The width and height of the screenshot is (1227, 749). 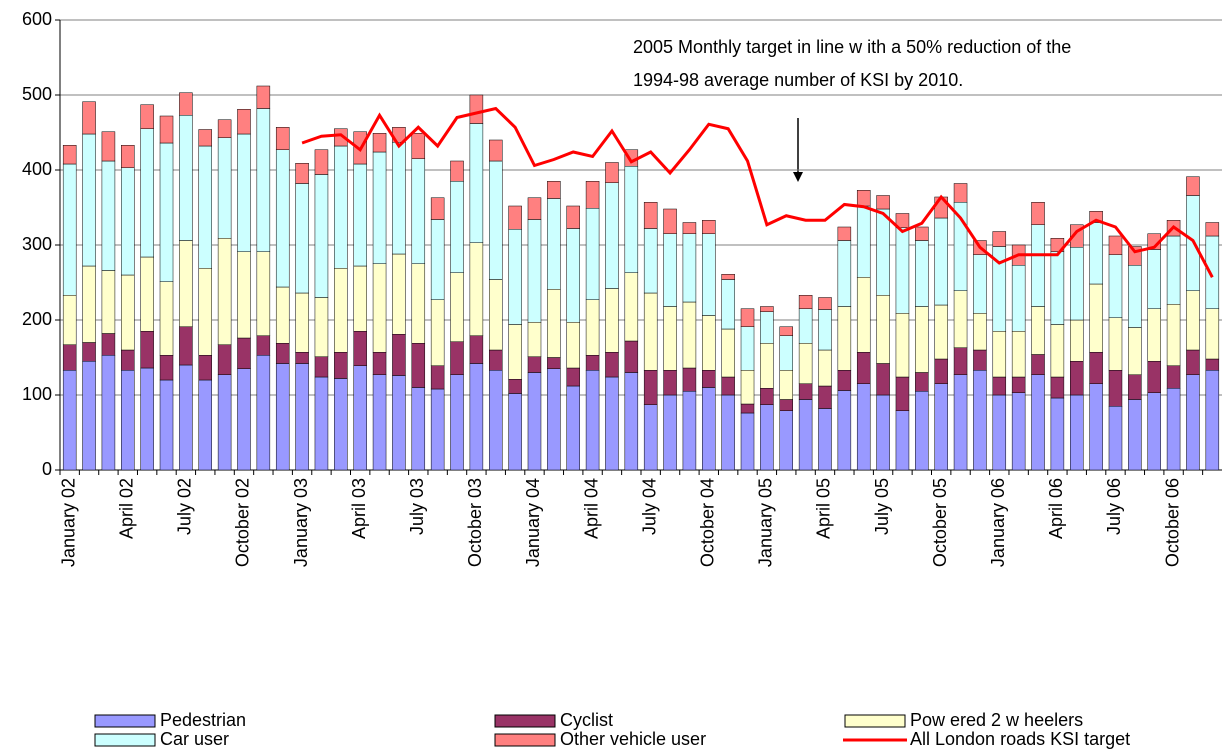 What do you see at coordinates (998, 522) in the screenshot?
I see `x-tick-label: January 06` at bounding box center [998, 522].